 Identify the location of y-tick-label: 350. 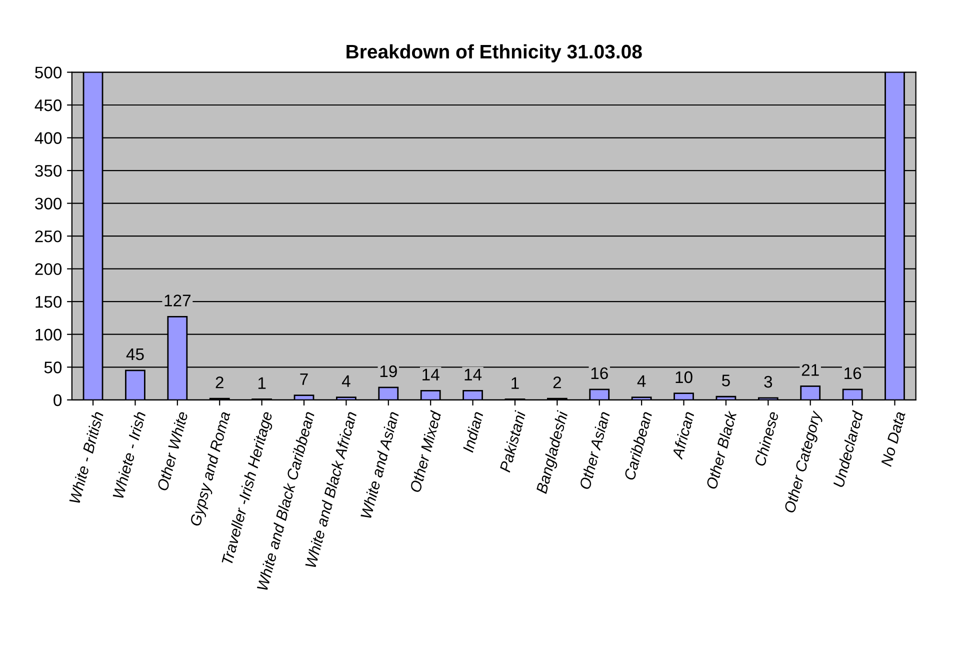
(48, 170).